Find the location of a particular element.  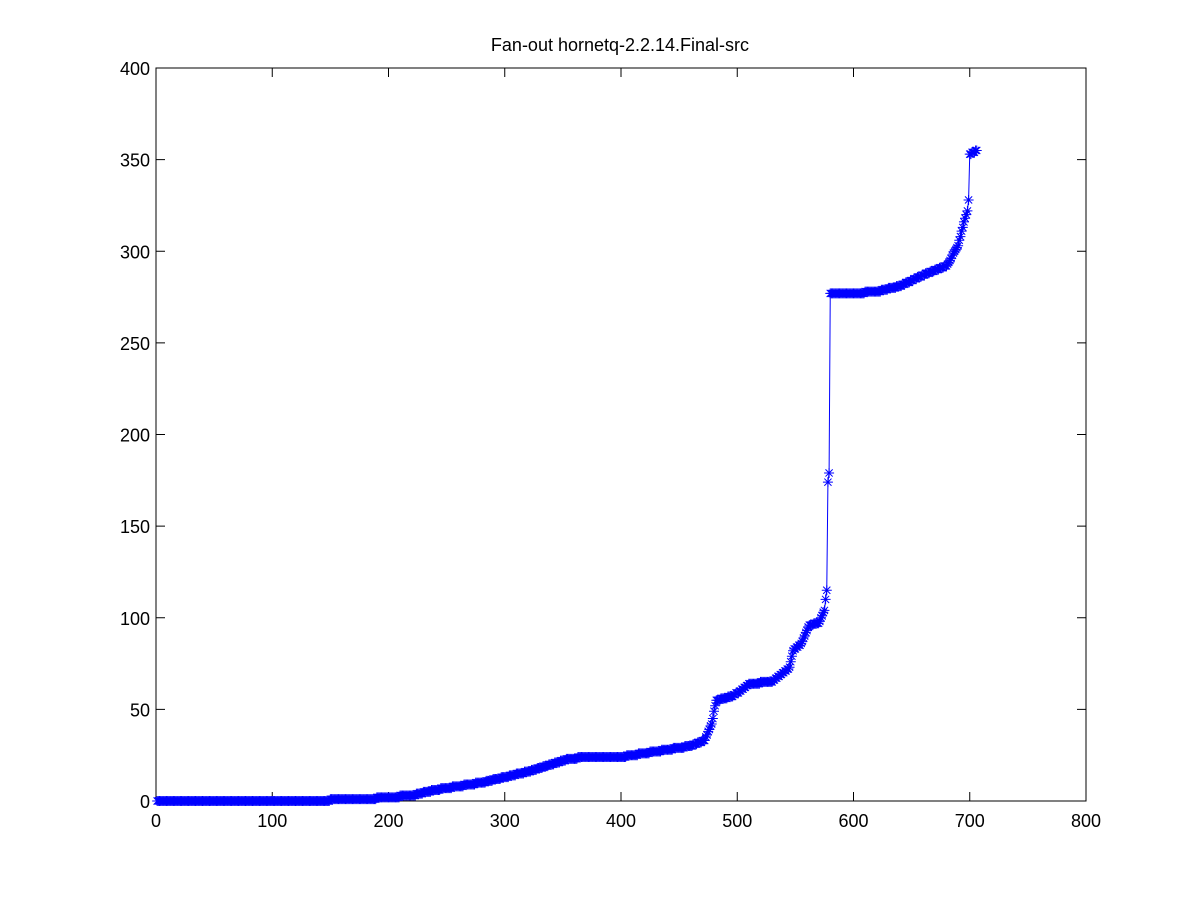

y-tick-label: 300 is located at coordinates (135, 252).